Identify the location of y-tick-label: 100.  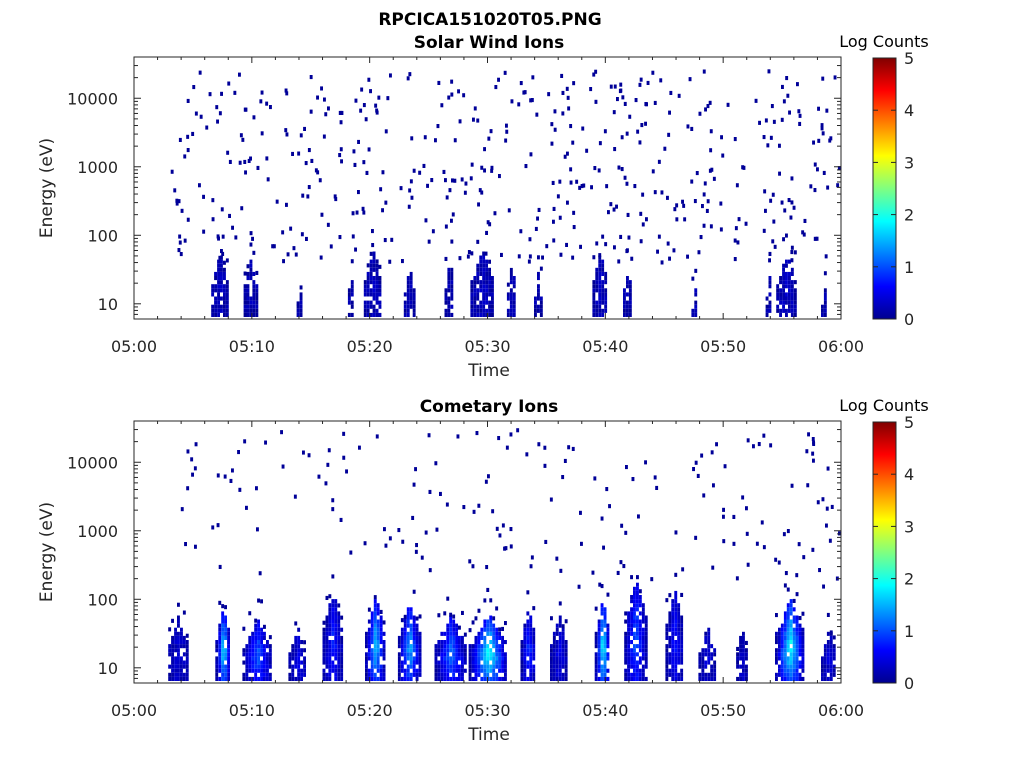
(102, 235).